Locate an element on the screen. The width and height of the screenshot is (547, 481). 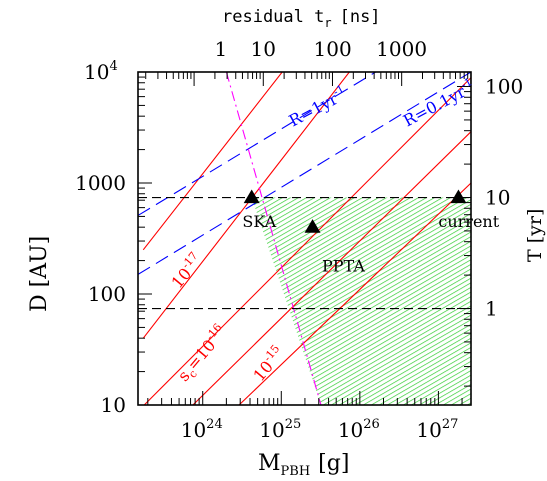
x-axis-title: MPBH [g] is located at coordinates (303, 465).